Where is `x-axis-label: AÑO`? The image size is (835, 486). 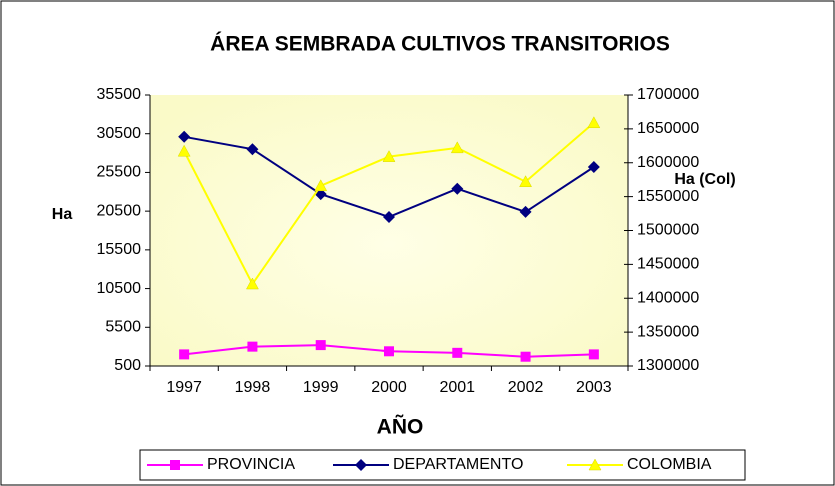
x-axis-label: AÑO is located at coordinates (400, 427).